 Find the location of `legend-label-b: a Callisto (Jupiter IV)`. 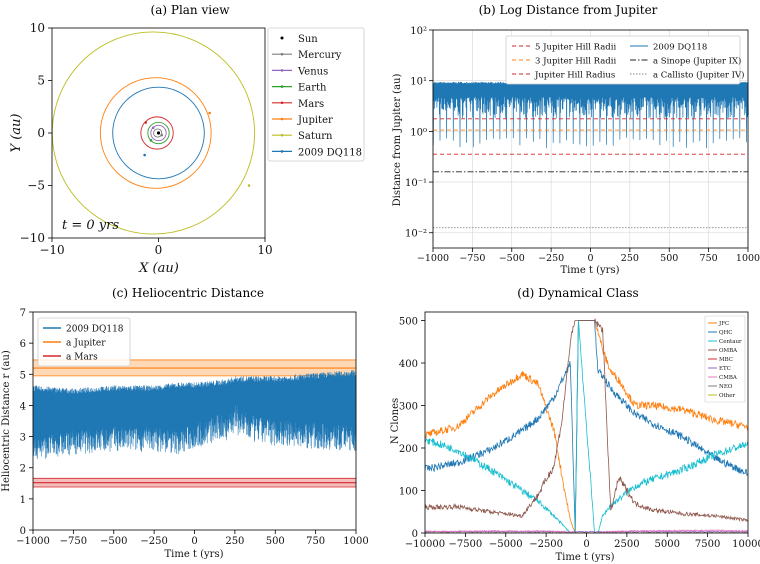

legend-label-b: a Callisto (Jupiter IV) is located at coordinates (698, 75).